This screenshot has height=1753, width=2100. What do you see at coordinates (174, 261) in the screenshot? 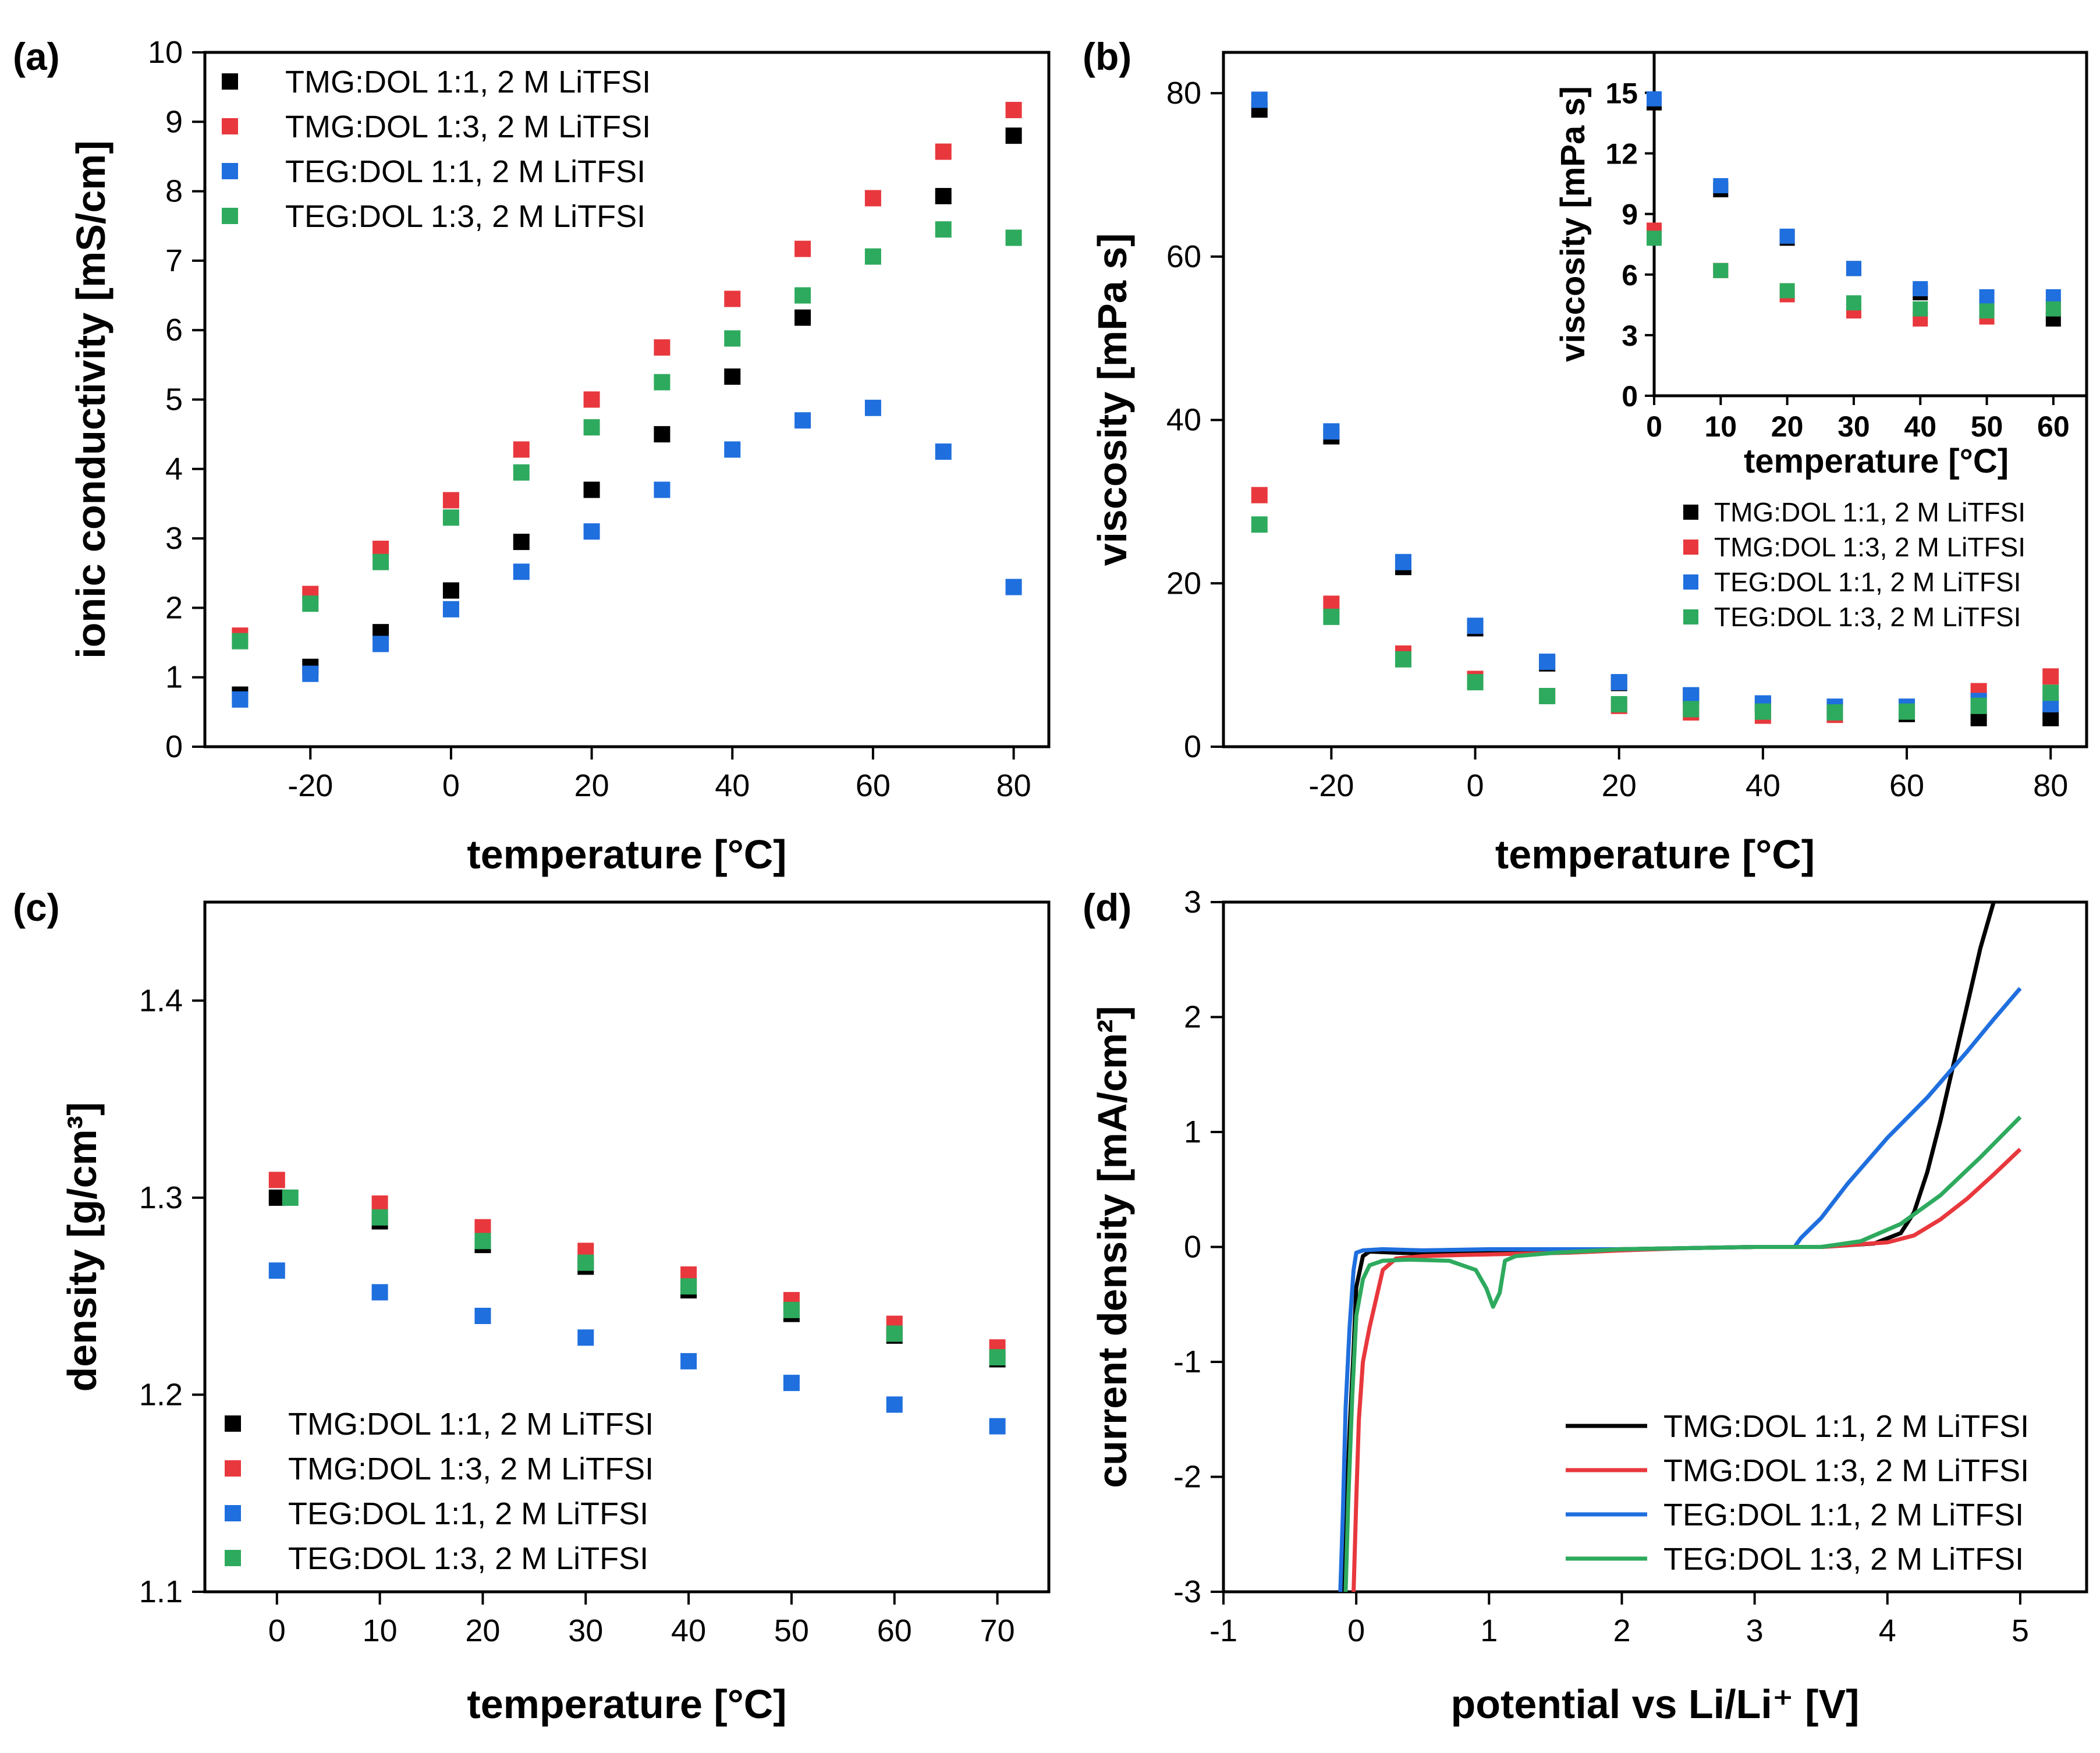
I see `y-tick-label: 7` at bounding box center [174, 261].